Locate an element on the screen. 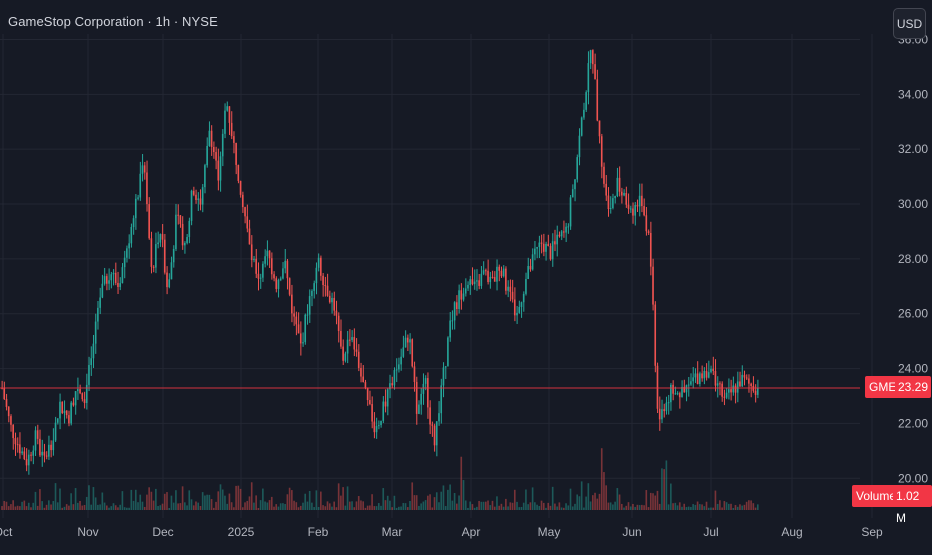  x-tick-label: Dec is located at coordinates (162, 532).